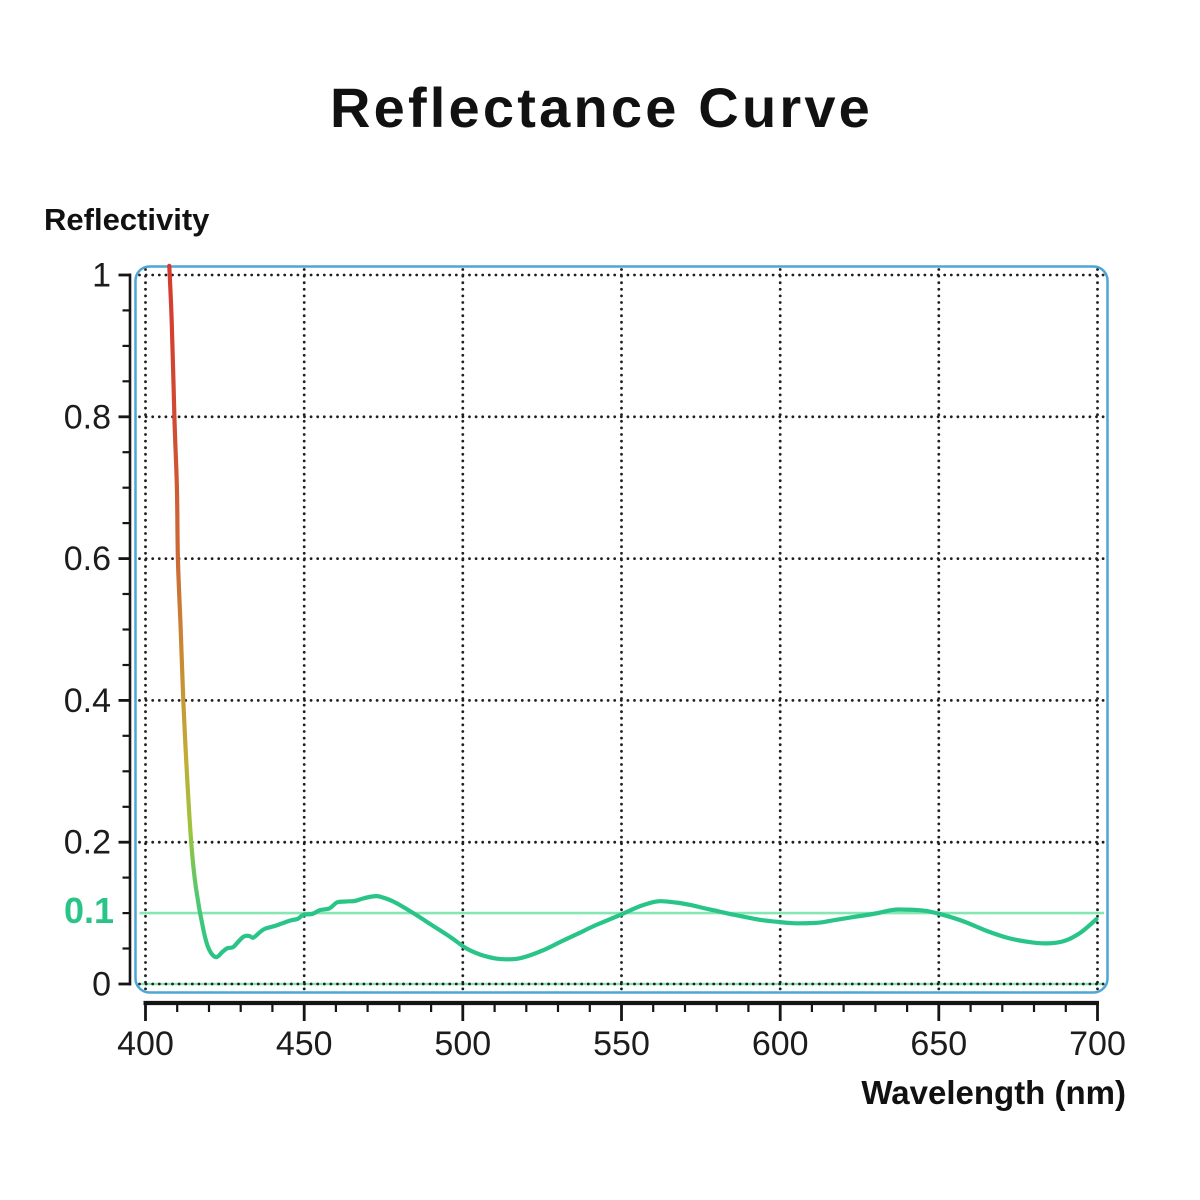  I want to click on svg-text: 0.8, so click(87, 417).